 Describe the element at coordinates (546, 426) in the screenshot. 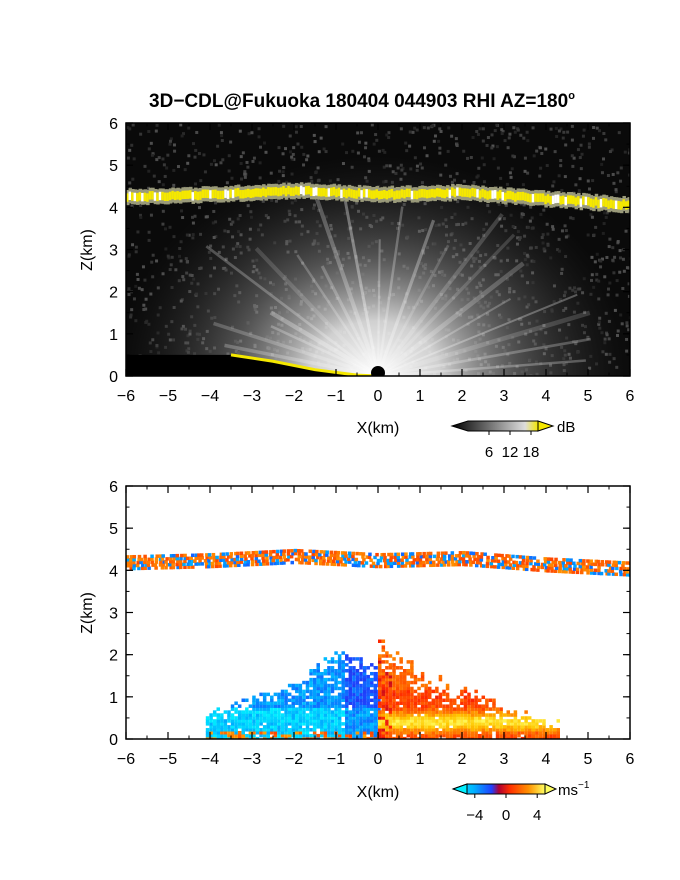

I see `reflectivity-colorbar-over-arrow` at that location.